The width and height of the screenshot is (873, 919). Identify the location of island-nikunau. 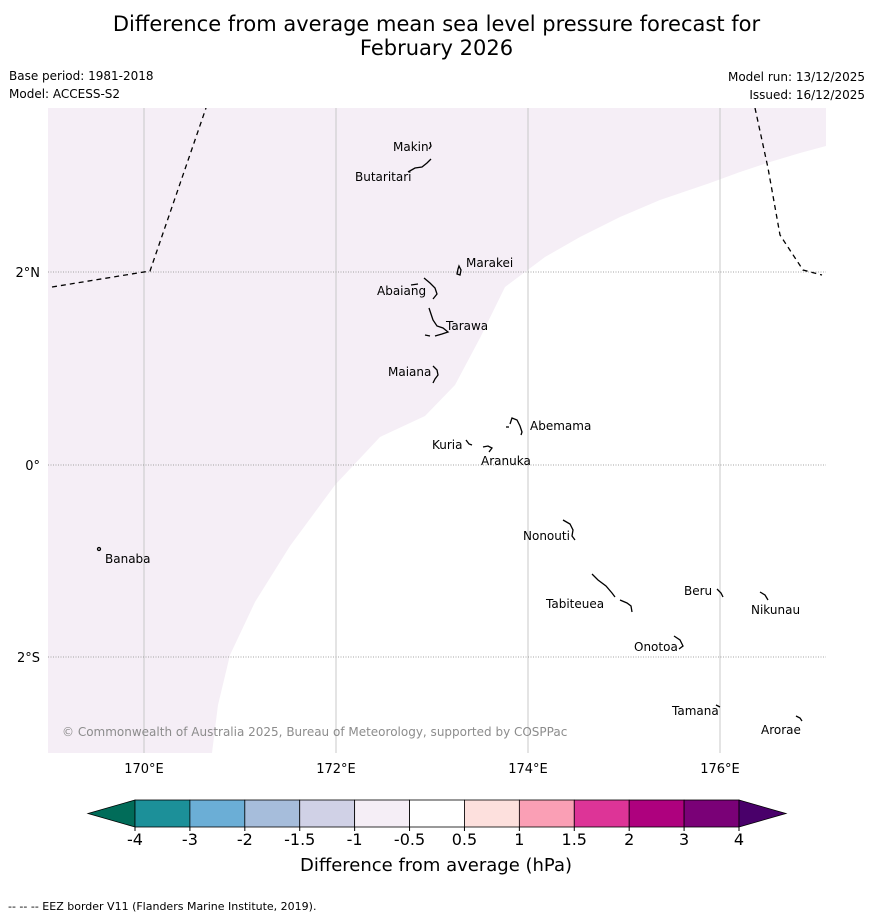
(764, 596).